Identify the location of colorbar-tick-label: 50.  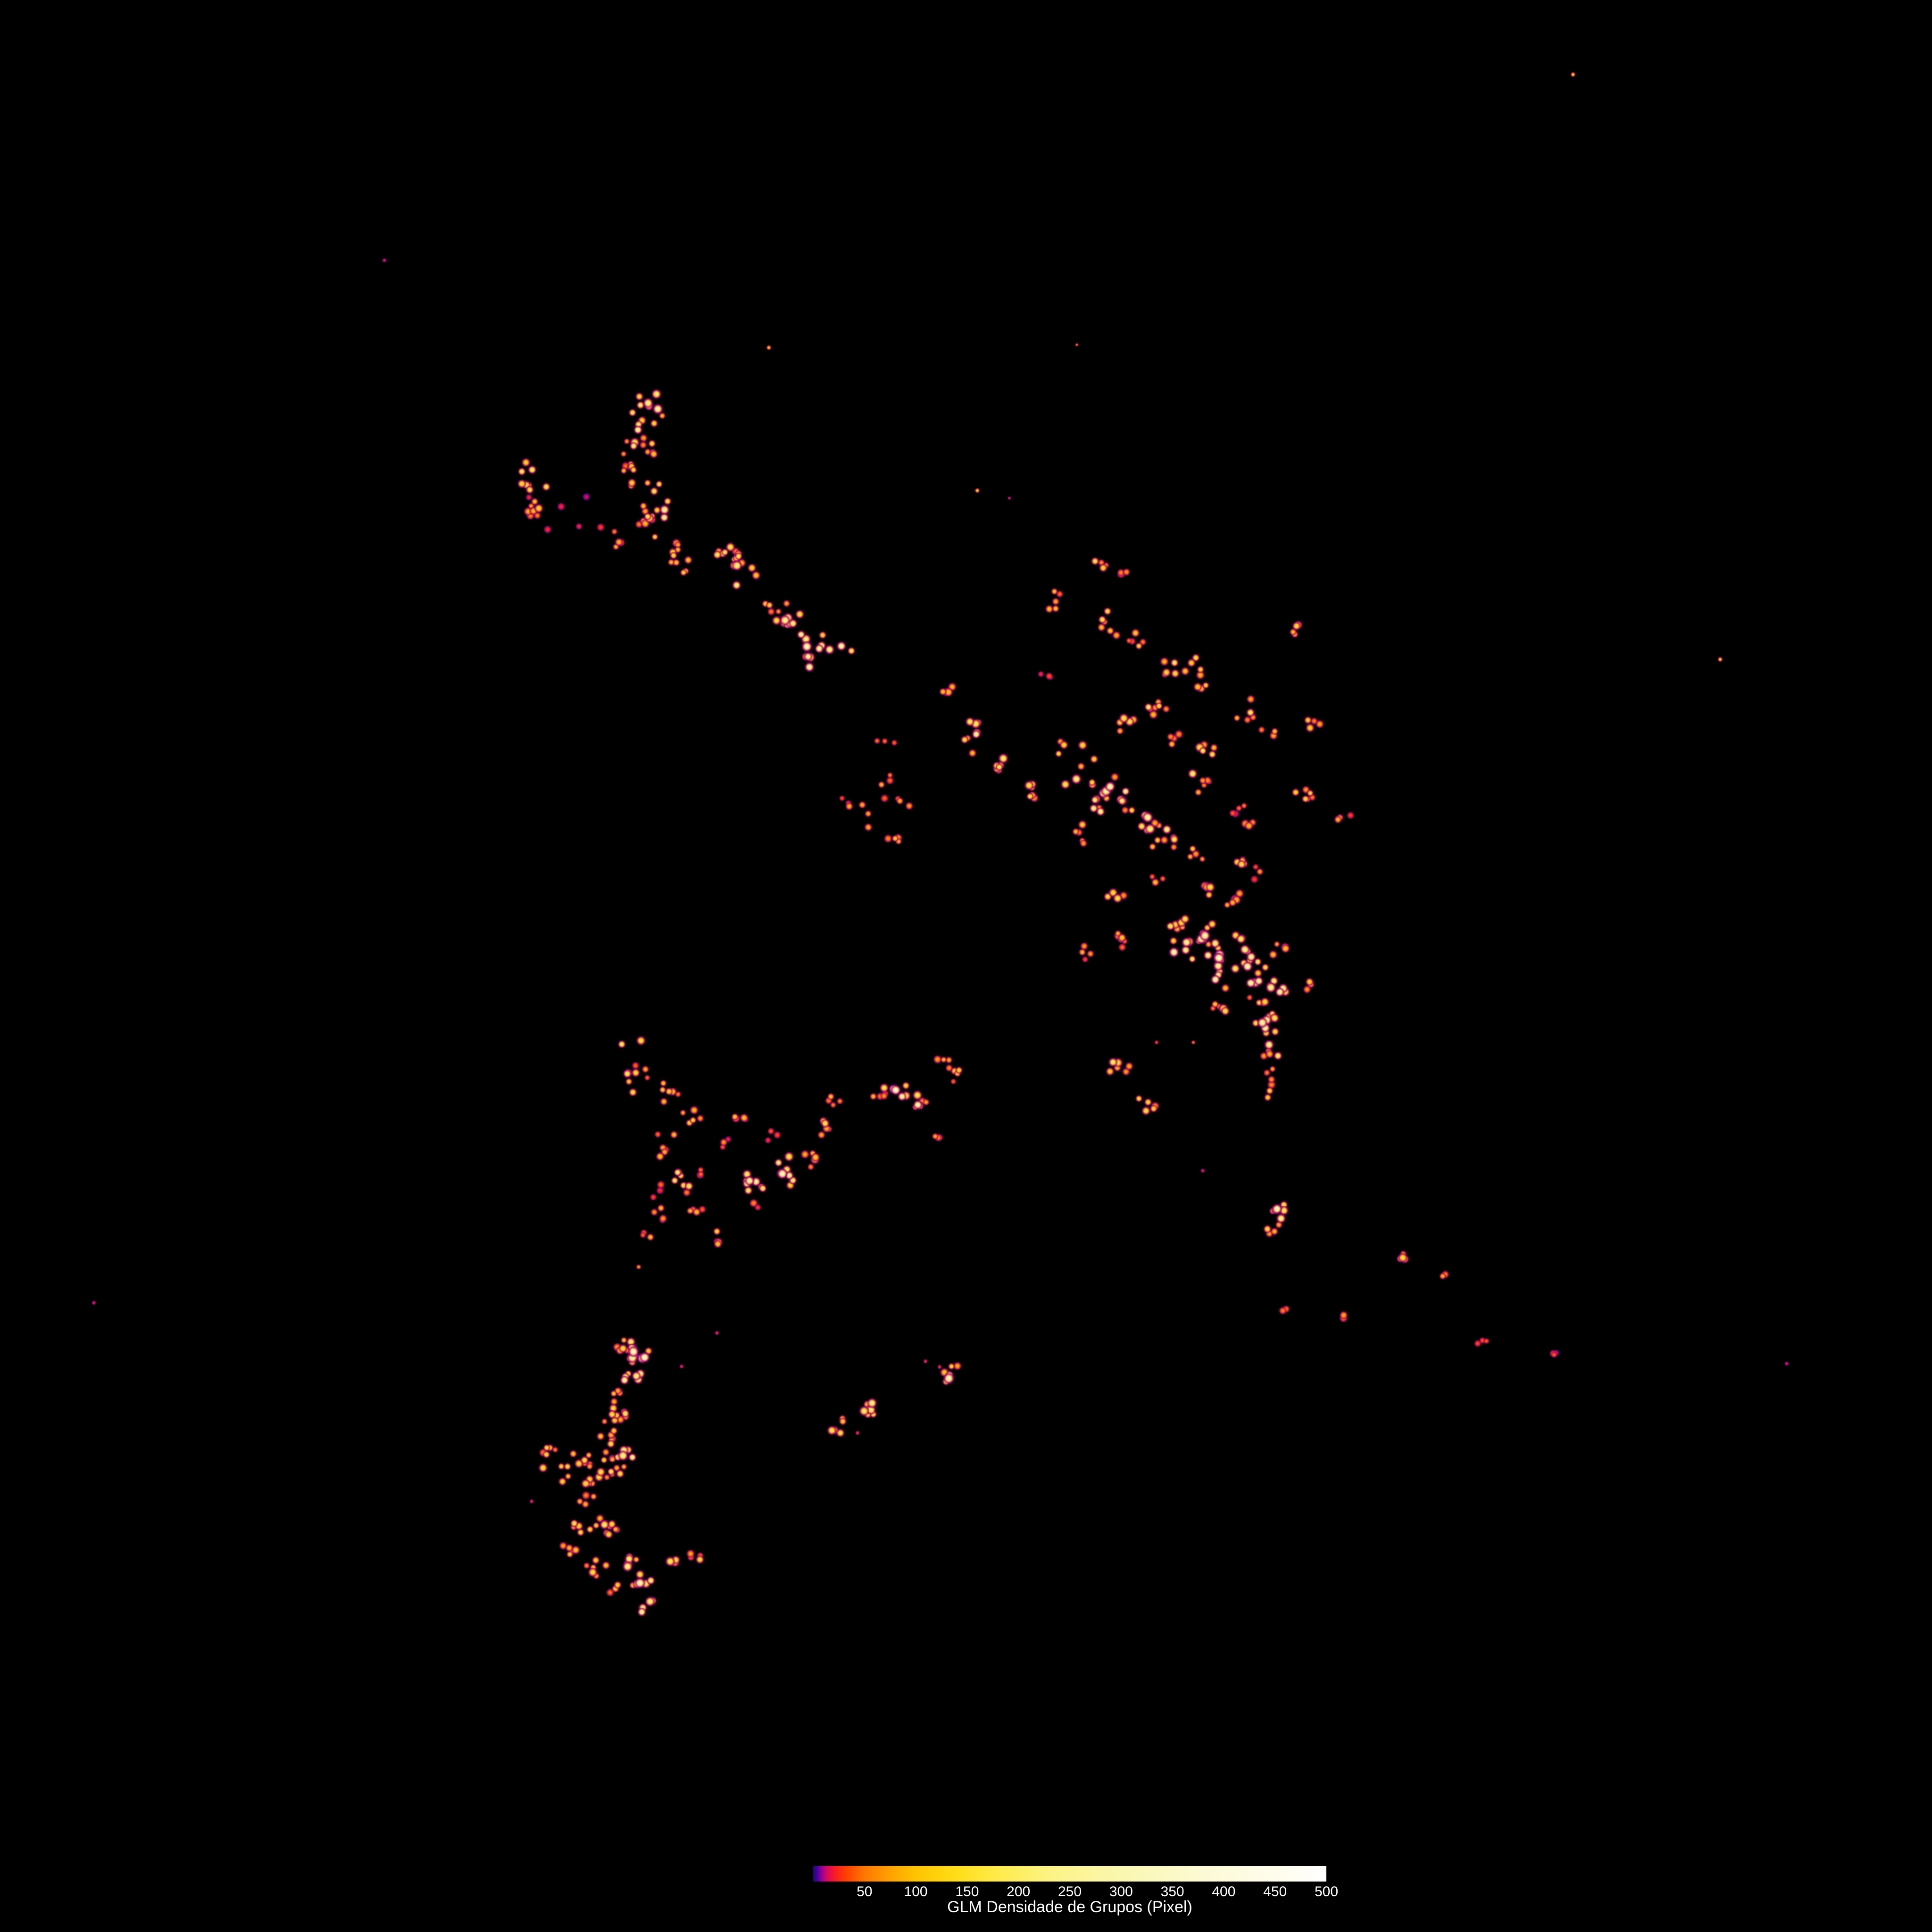
(865, 1892).